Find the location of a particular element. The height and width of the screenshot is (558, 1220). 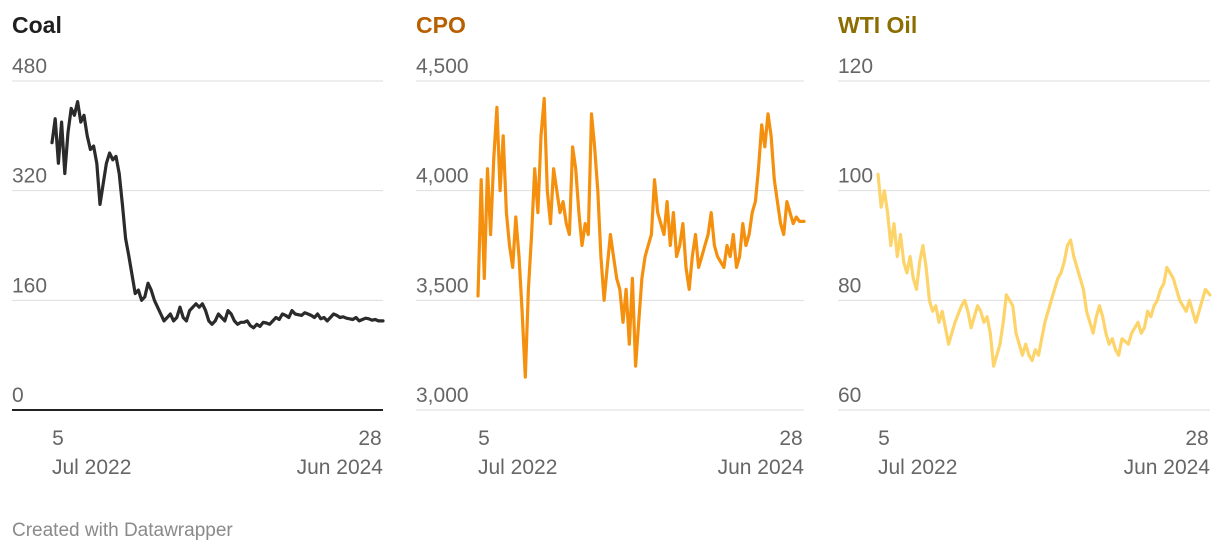

cpo-x-tick-label: Jul 2022 is located at coordinates (517, 467).